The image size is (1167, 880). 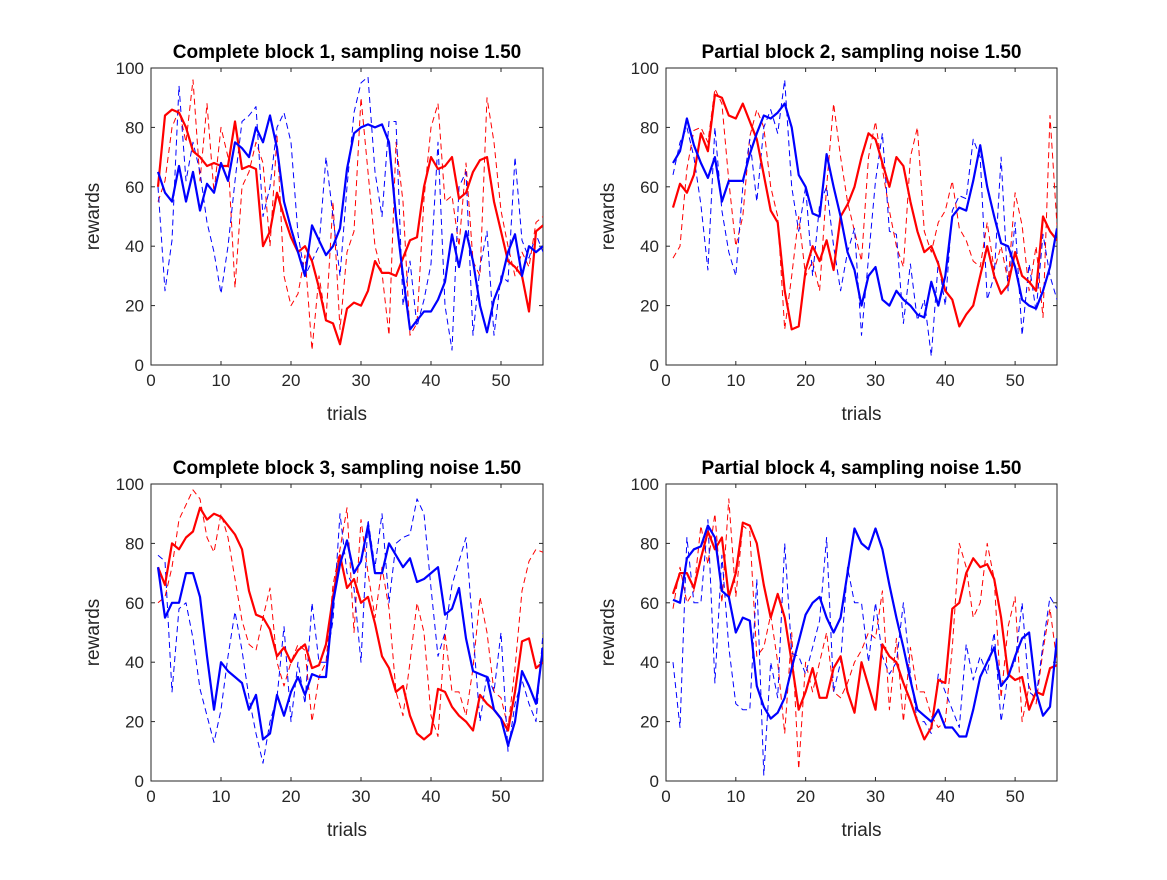 What do you see at coordinates (347, 52) in the screenshot?
I see `chart-title: Complete block 1, sampling noise 1.50` at bounding box center [347, 52].